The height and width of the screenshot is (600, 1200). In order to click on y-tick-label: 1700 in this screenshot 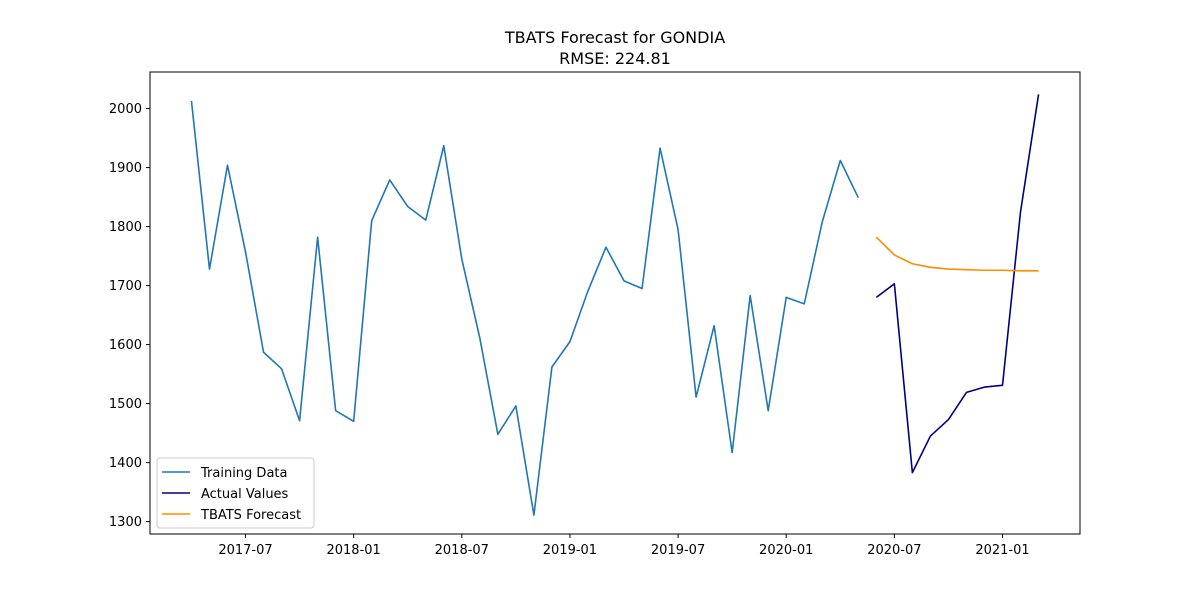, I will do `click(125, 286)`.